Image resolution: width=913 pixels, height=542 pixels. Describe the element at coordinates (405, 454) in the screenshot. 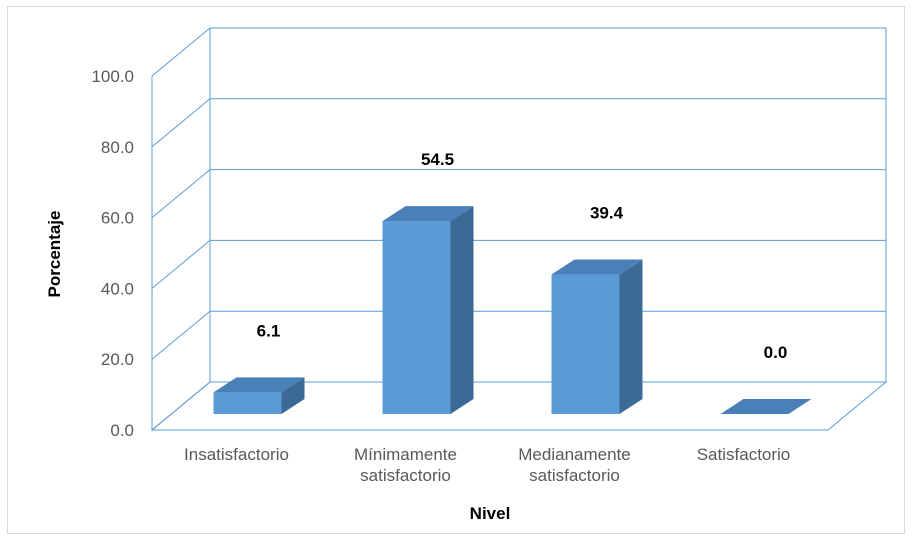

I see `category-label-line: Mínimamente` at that location.